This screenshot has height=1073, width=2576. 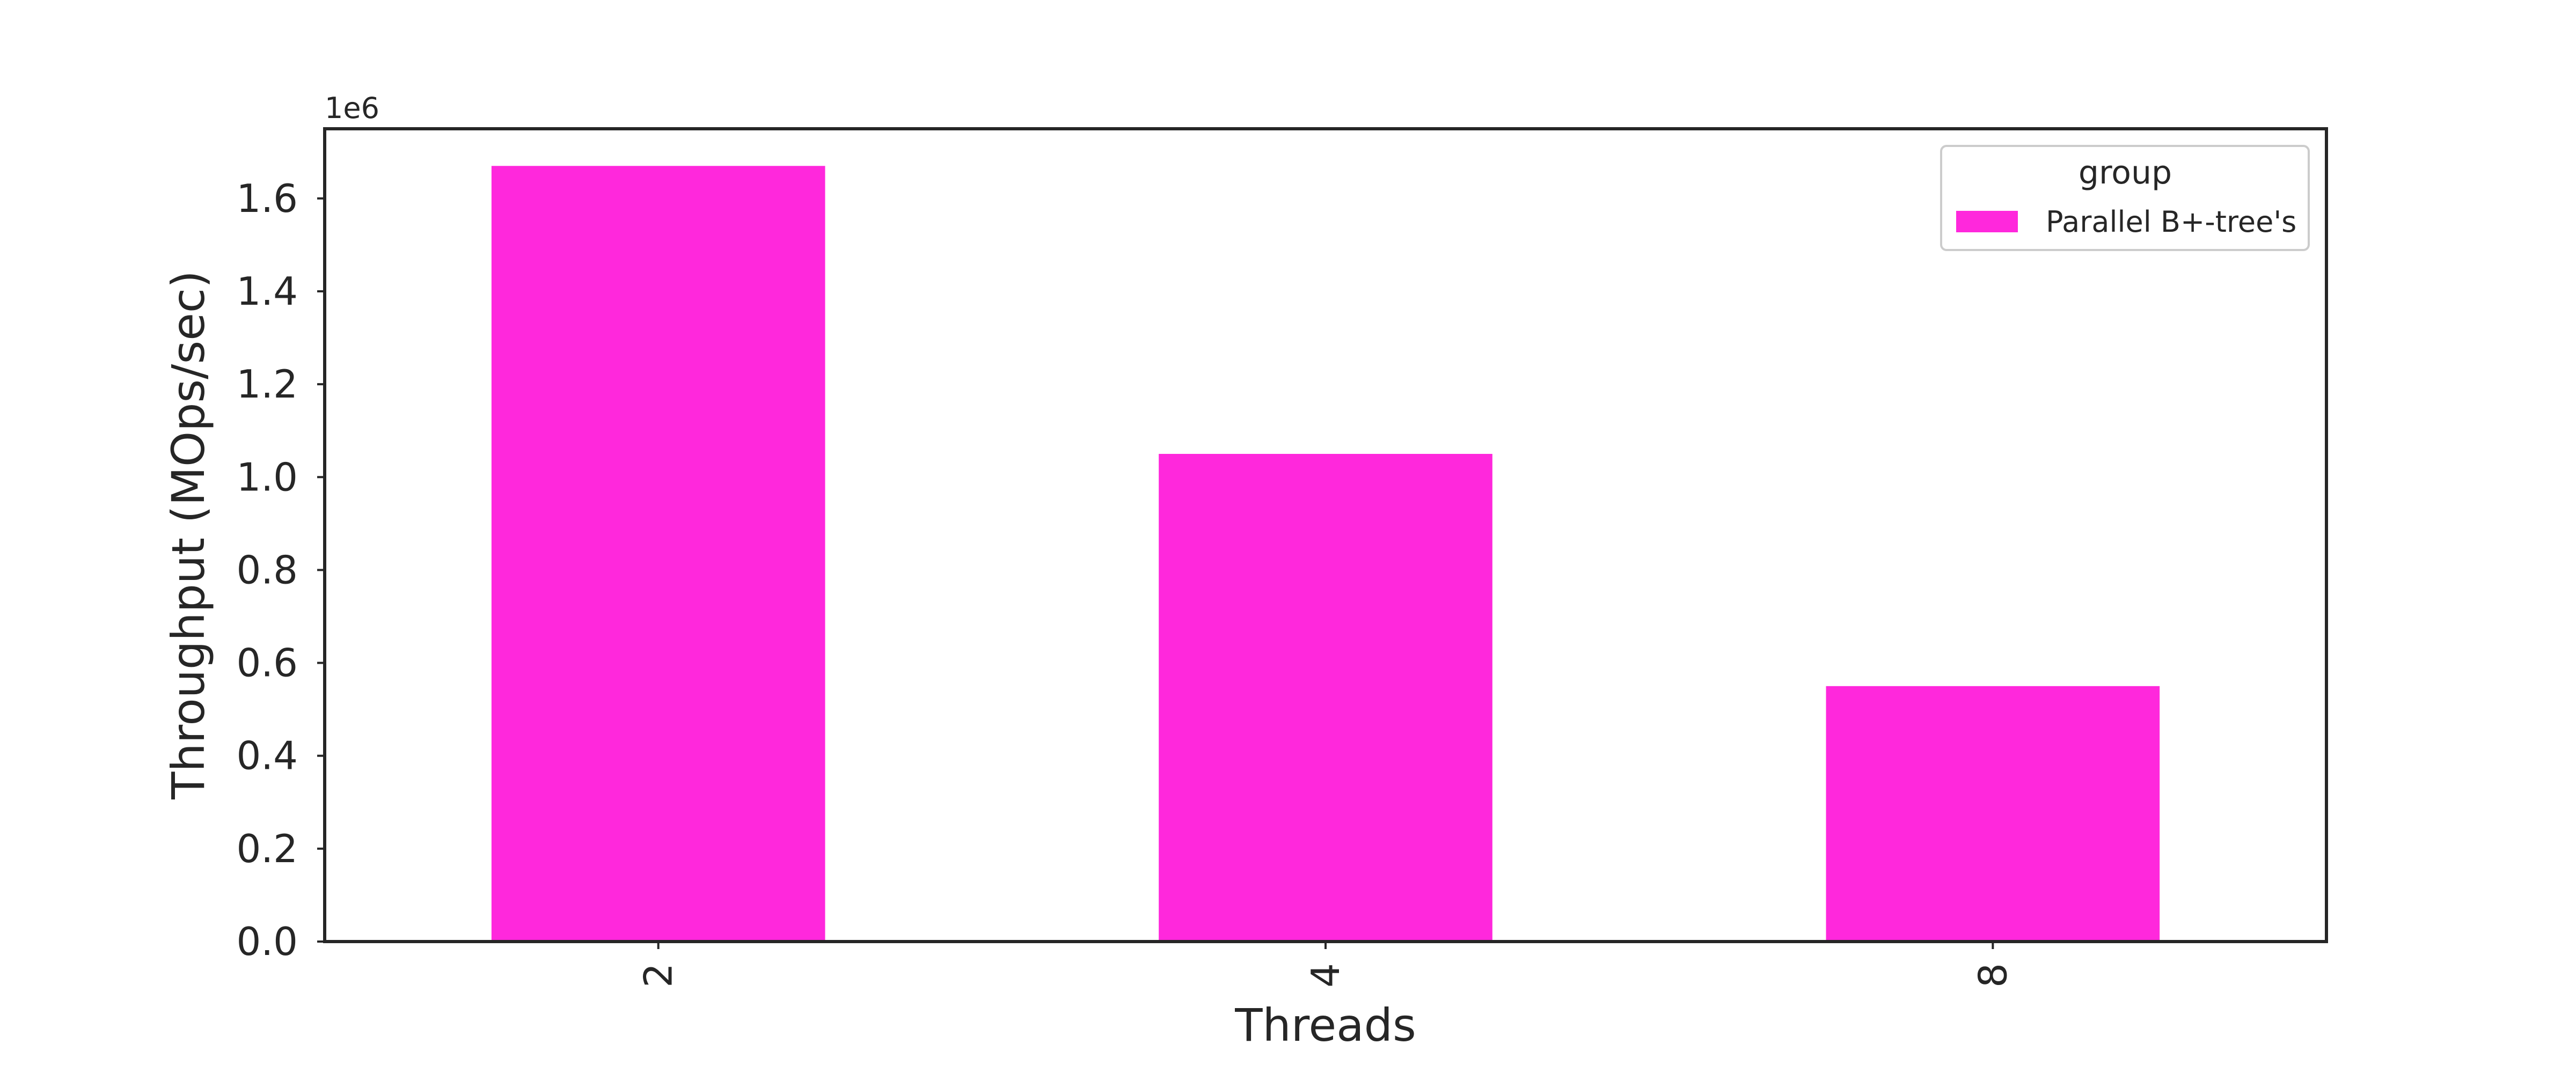 I want to click on y-axis-offset-label: 1e6, so click(x=352, y=108).